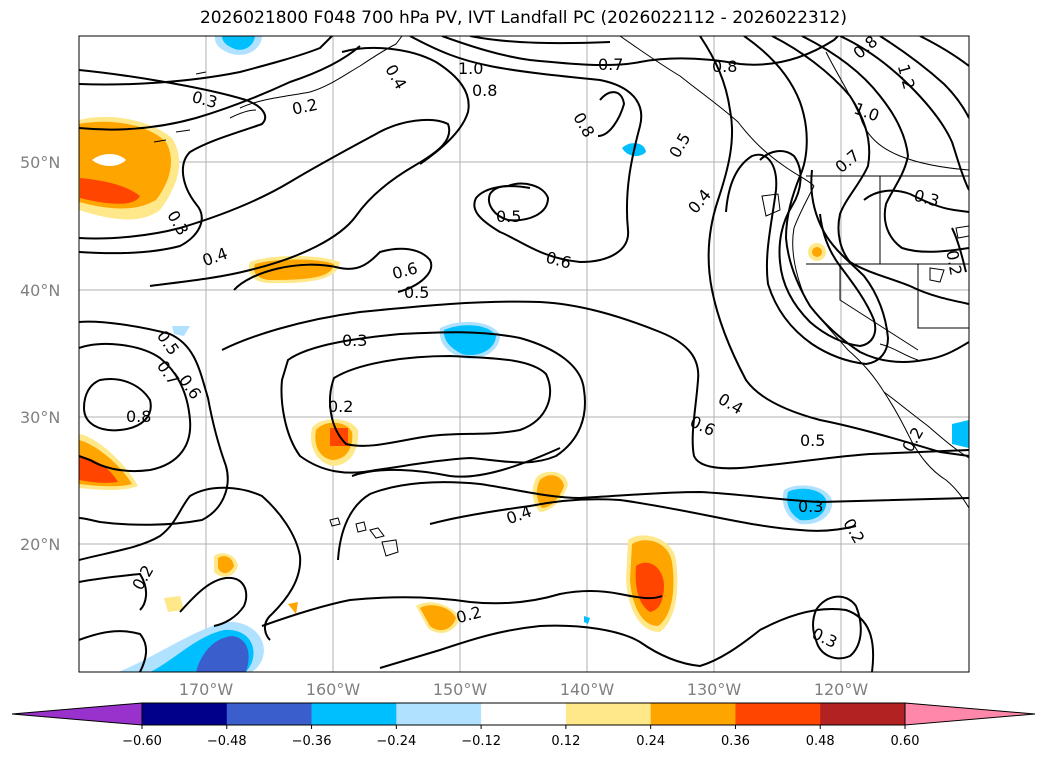 This screenshot has width=1047, height=765. I want to click on colorbar-tick-label: −0.12, so click(481, 741).